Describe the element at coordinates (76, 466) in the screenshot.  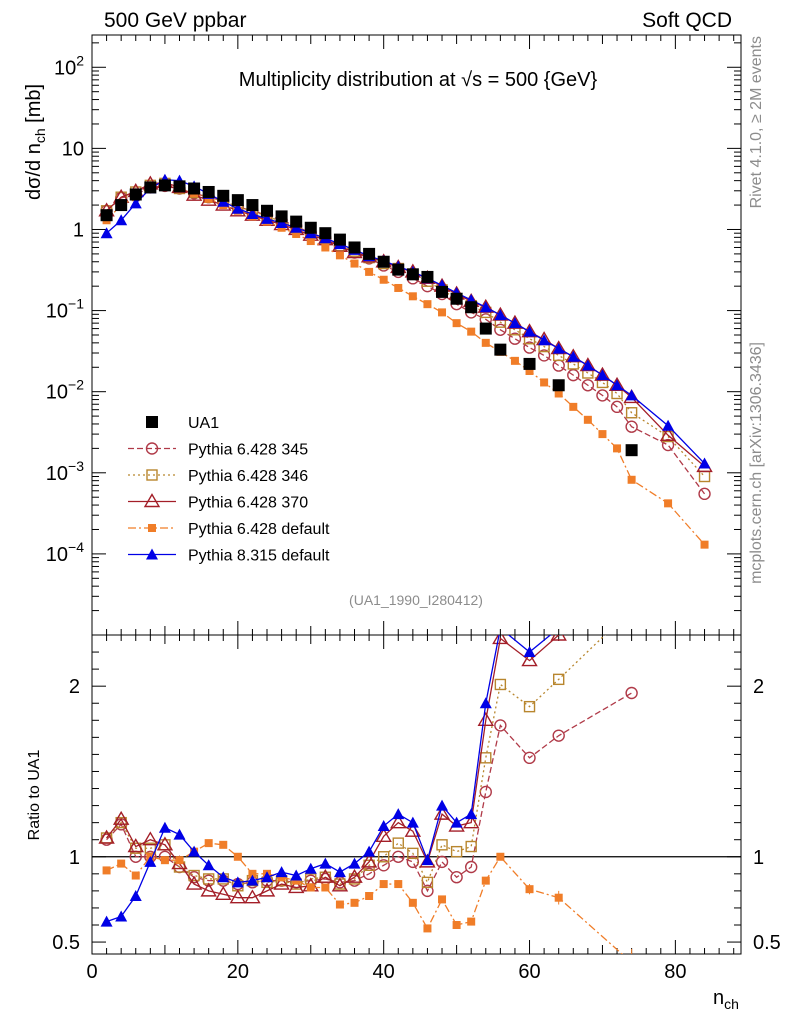
I see `y-tick-exponent: −3` at that location.